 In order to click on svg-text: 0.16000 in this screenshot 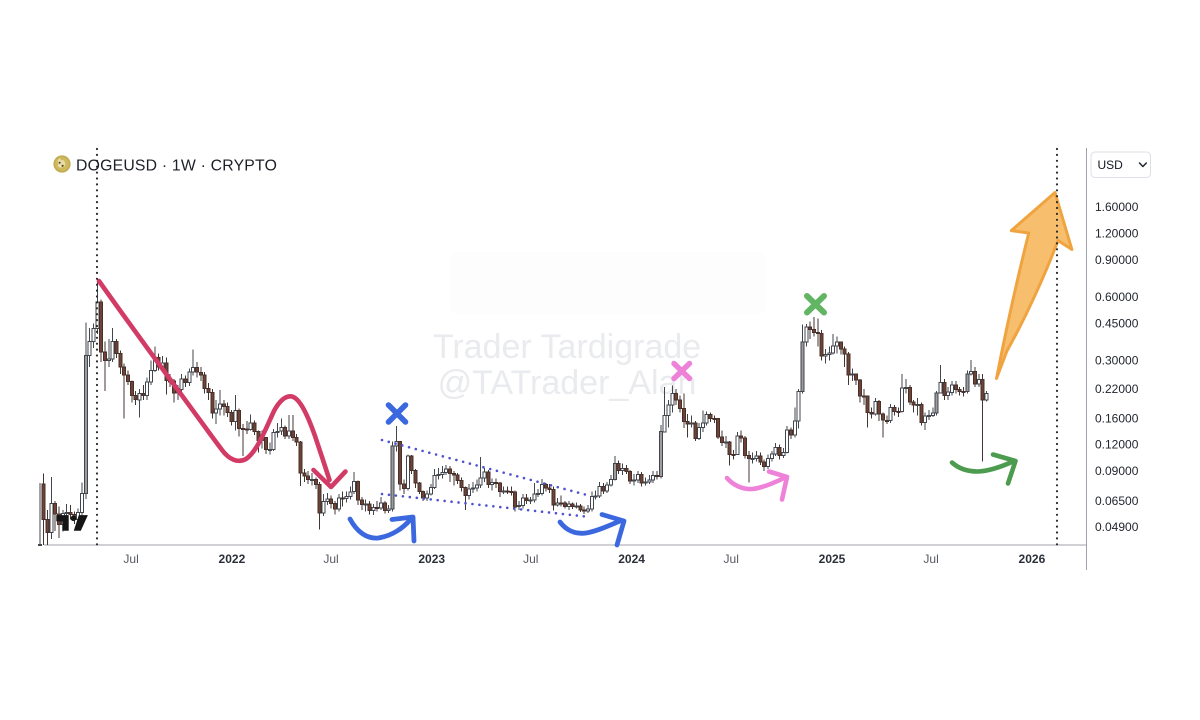, I will do `click(1117, 418)`.